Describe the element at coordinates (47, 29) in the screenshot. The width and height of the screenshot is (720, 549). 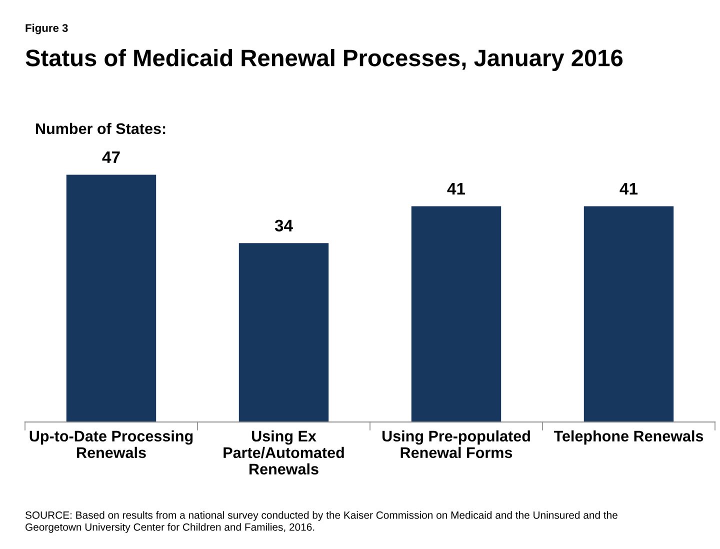
I see `caption: Figure 3` at that location.